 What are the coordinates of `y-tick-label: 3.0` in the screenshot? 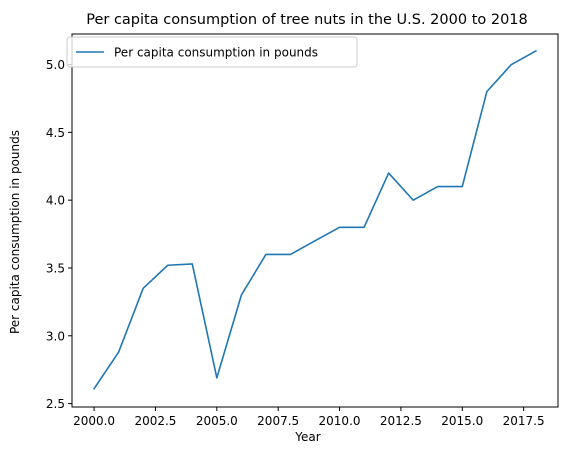 It's located at (55, 336).